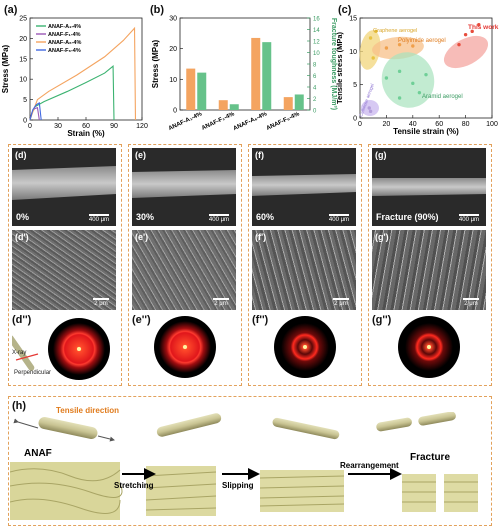 The width and height of the screenshot is (500, 530). What do you see at coordinates (181, 491) in the screenshot?
I see `network-stretching` at bounding box center [181, 491].